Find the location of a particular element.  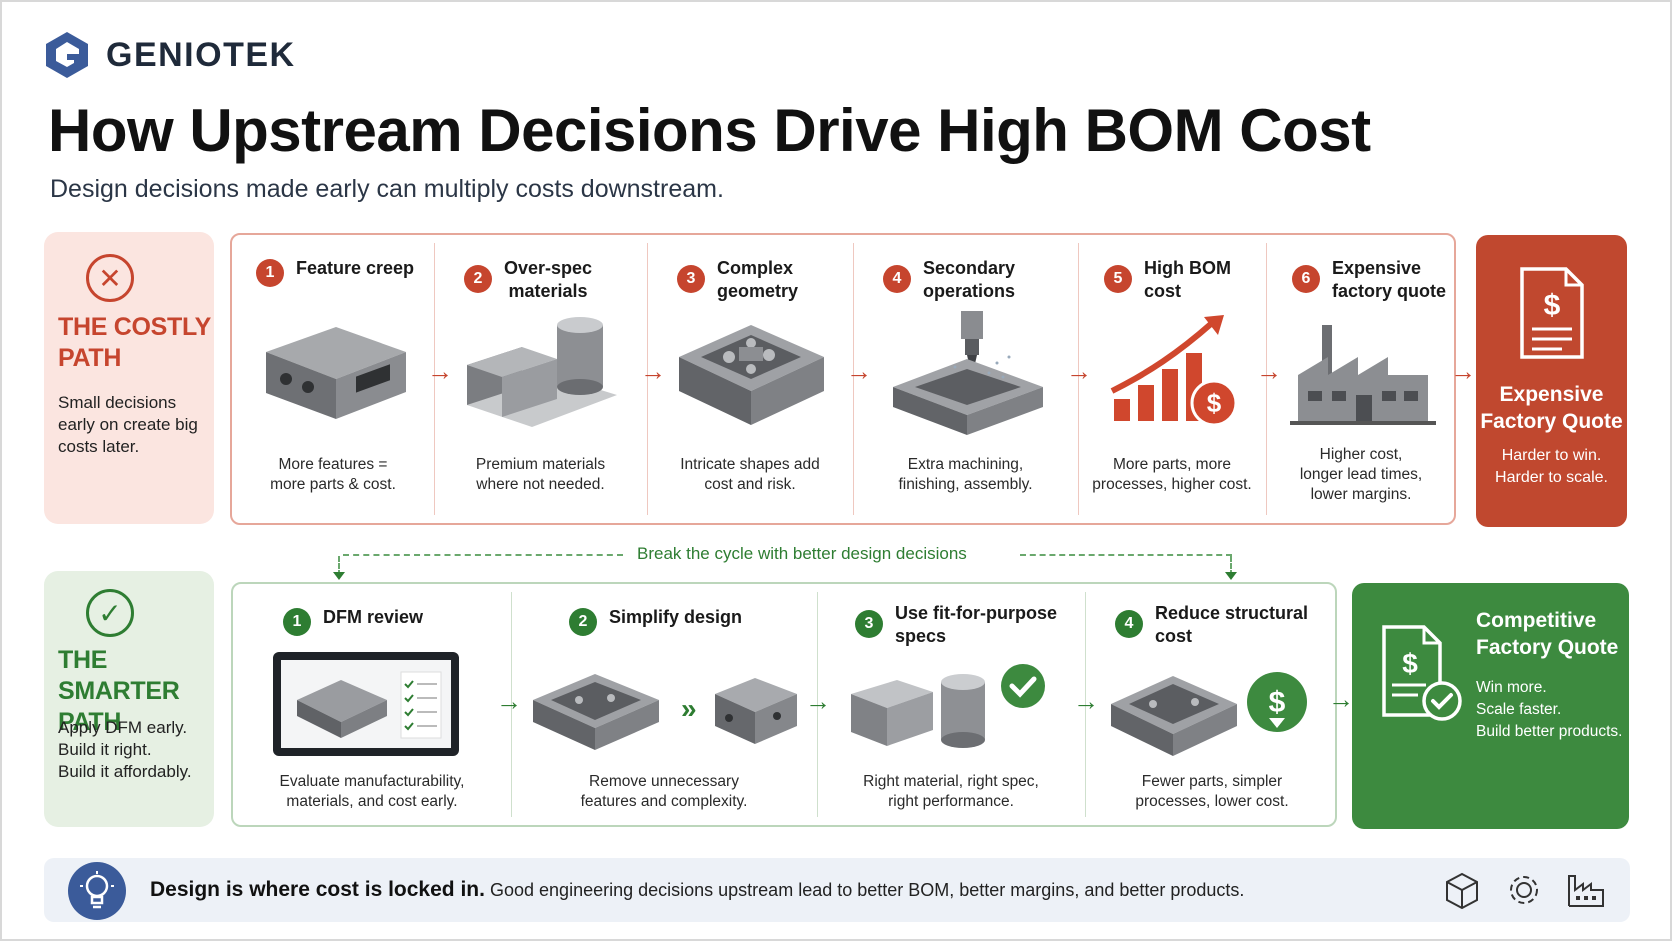

step-title: Over-spec materials is located at coordinates (548, 279).